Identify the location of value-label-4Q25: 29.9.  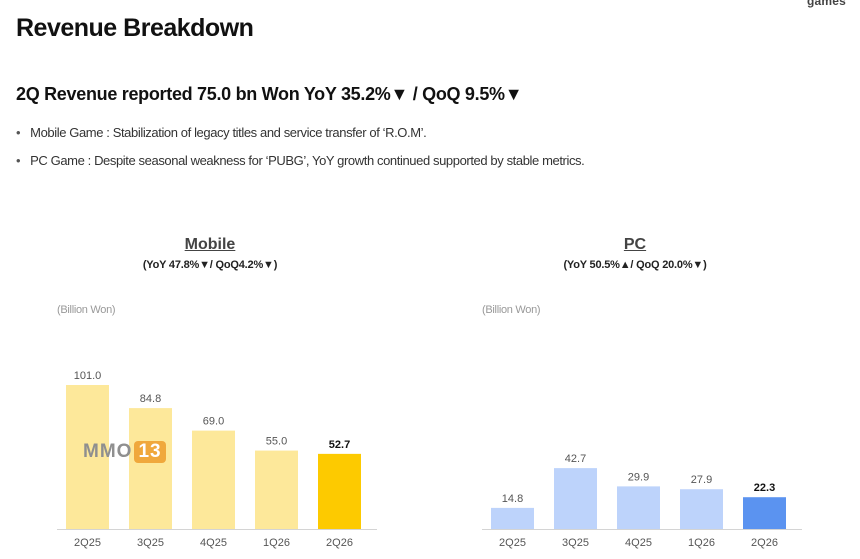
(638, 477).